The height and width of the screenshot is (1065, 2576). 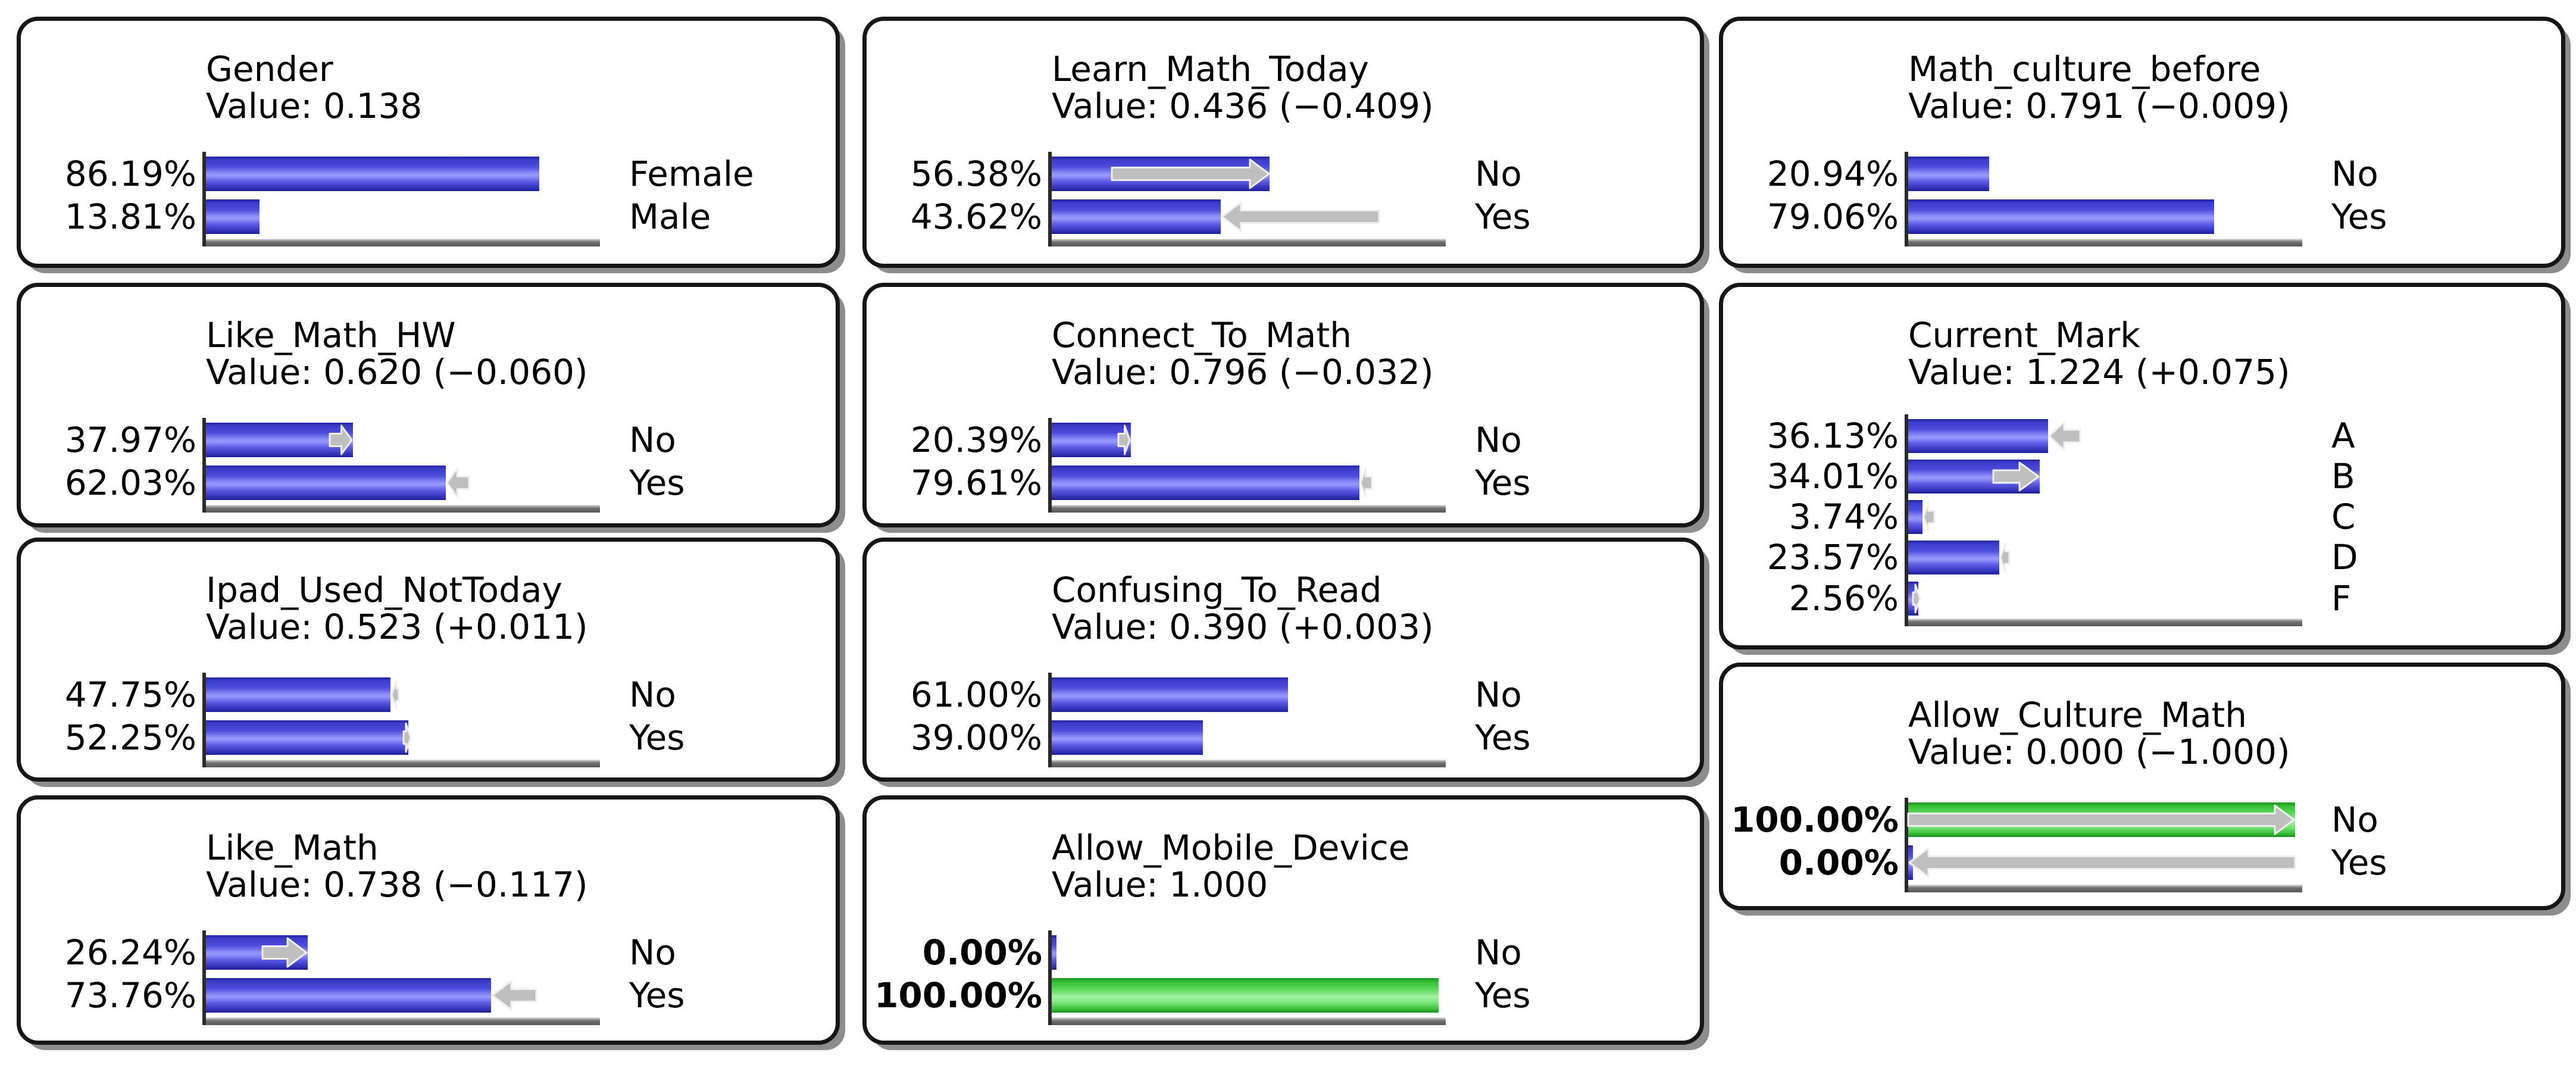 What do you see at coordinates (269, 69) in the screenshot?
I see `panel-title: Gender` at bounding box center [269, 69].